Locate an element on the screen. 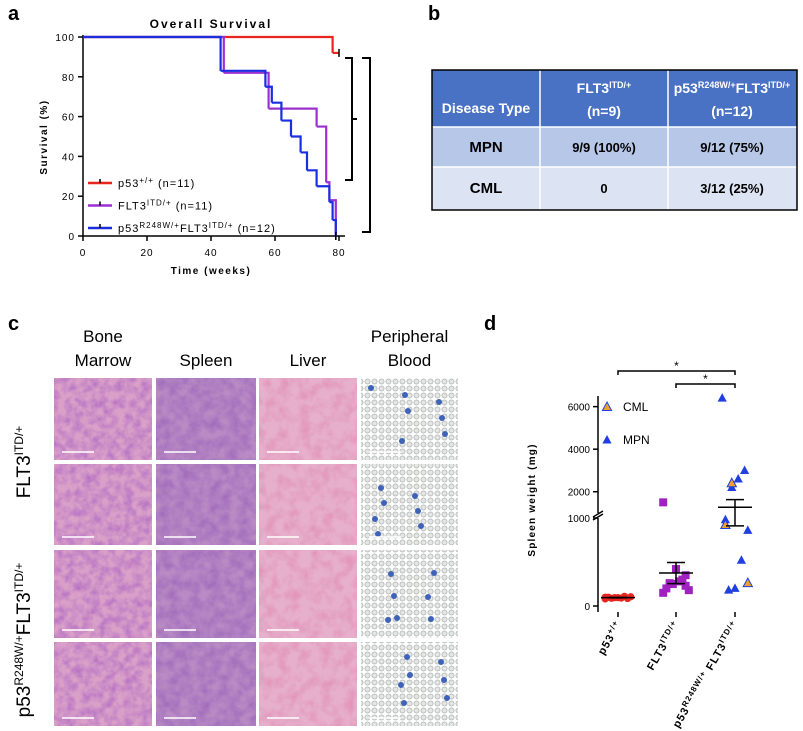  x-tick-label: 20 is located at coordinates (146, 253).